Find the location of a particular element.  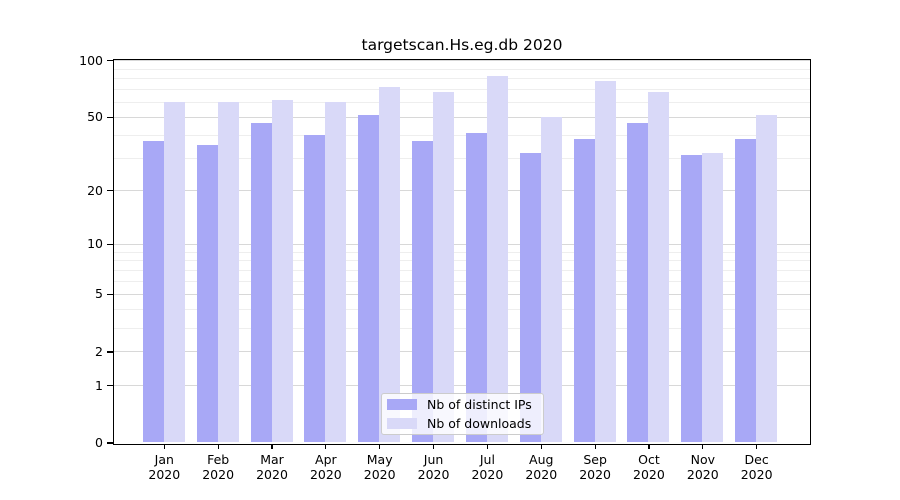

x-axis-month: Nov is located at coordinates (702, 459).